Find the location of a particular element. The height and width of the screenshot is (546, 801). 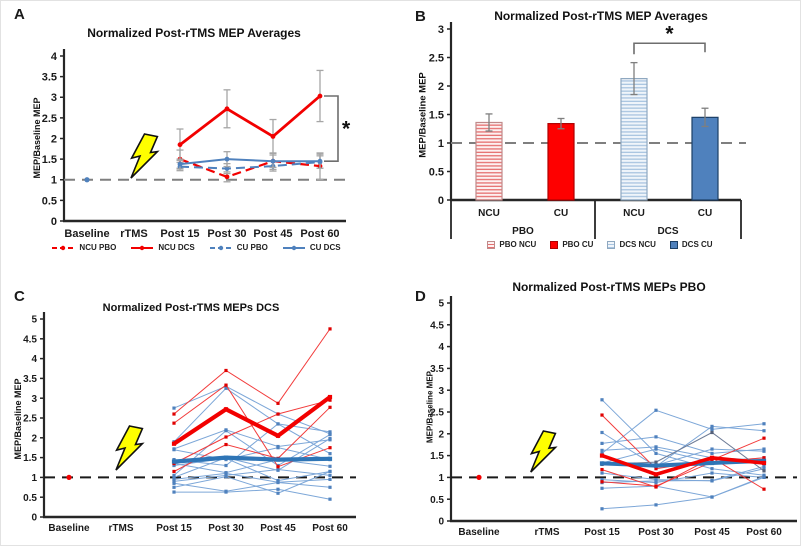

x-category-label: Baseline is located at coordinates (69, 528).